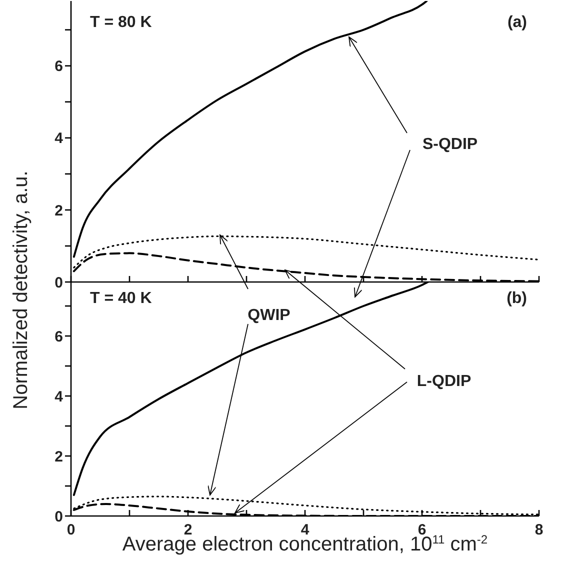  Describe the element at coordinates (305, 530) in the screenshot. I see `x-tick-label: 4` at that location.